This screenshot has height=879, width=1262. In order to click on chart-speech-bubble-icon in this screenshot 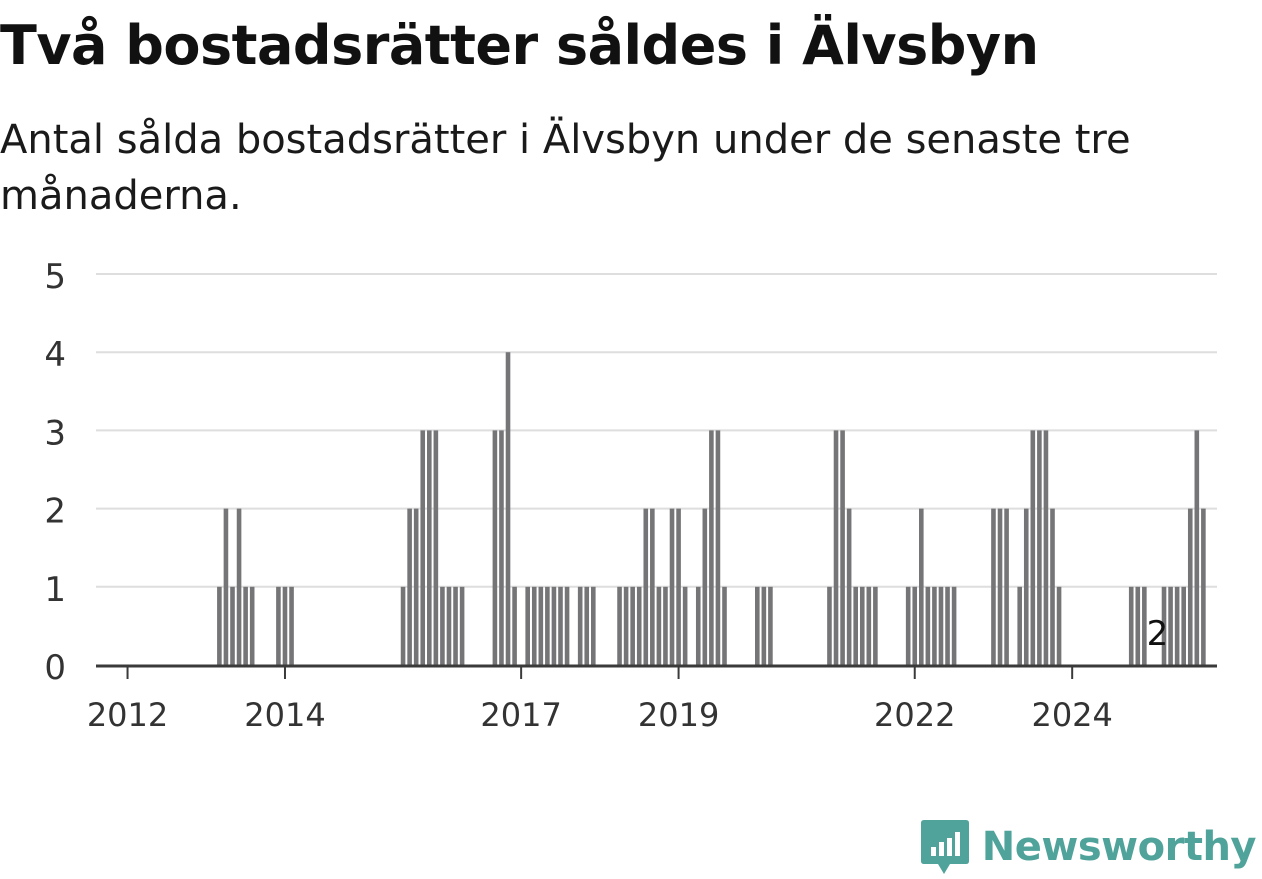, I will do `click(944, 847)`.